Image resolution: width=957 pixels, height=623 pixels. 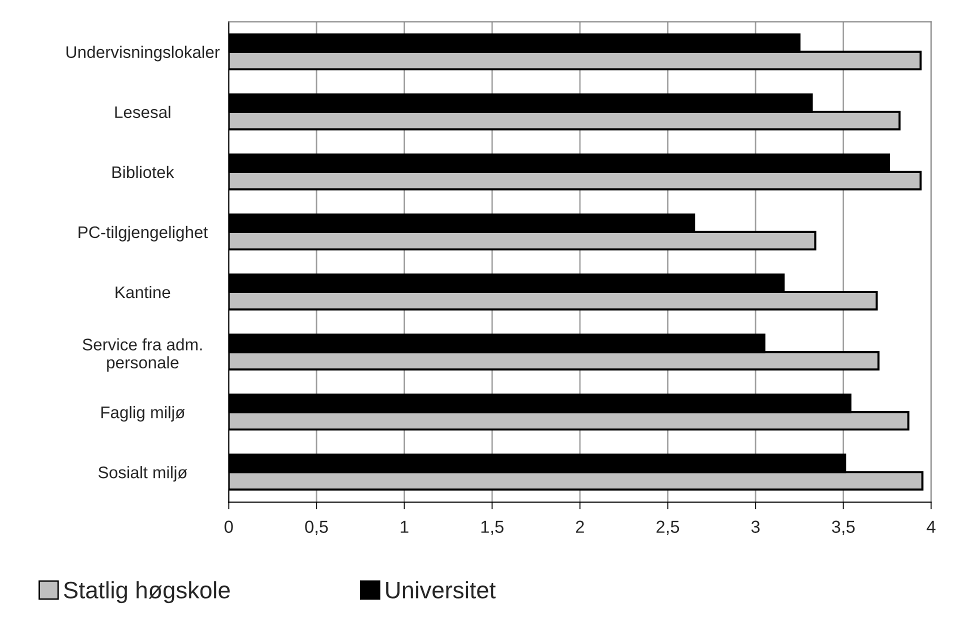 I want to click on x-tick-label: 4, so click(x=931, y=526).